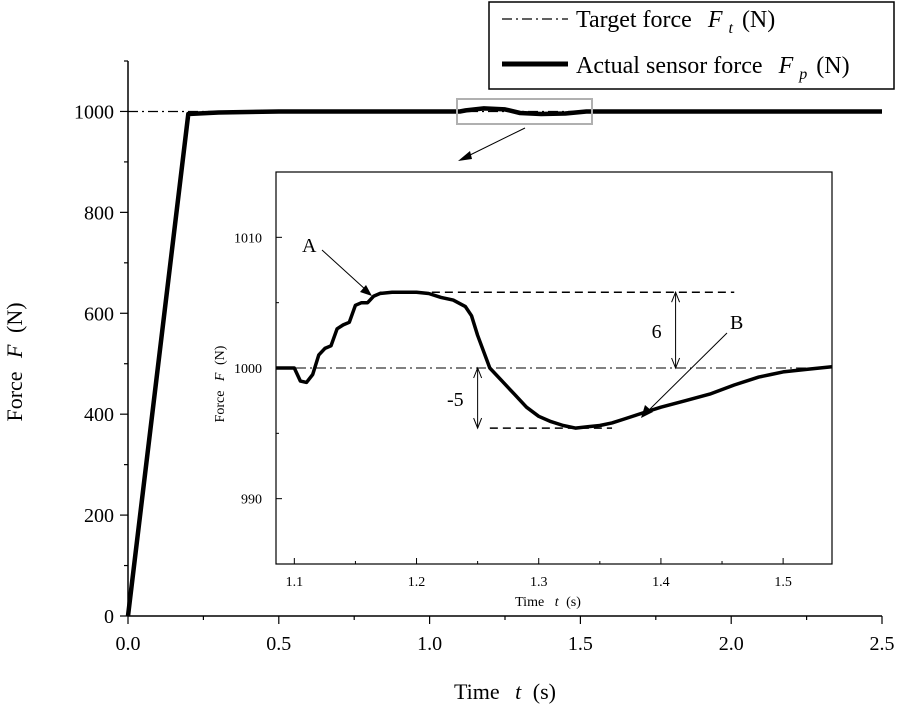  Describe the element at coordinates (478, 372) in the screenshot. I see `diff-down-arrow-head-top` at that location.